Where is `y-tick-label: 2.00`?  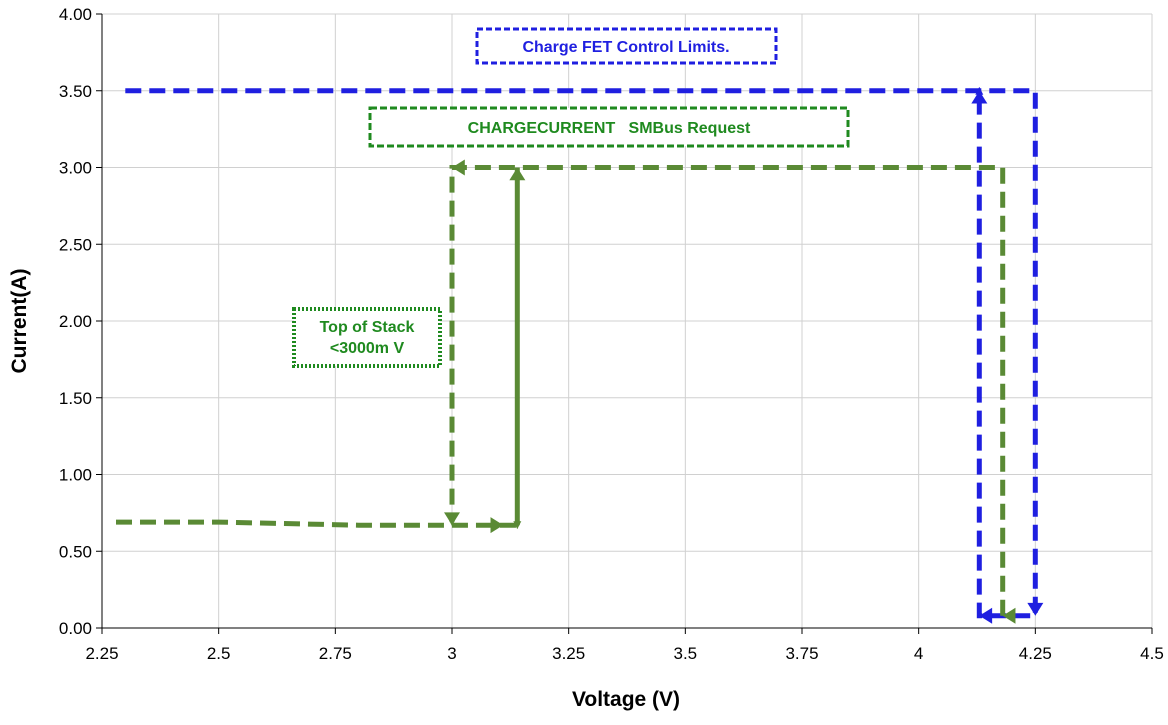 y-tick-label: 2.00 is located at coordinates (75, 321).